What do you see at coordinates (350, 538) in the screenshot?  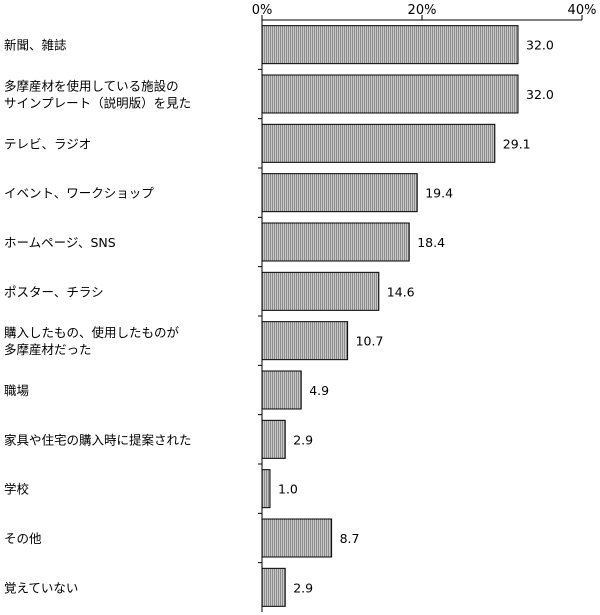 I see `value-label: 8.7` at bounding box center [350, 538].